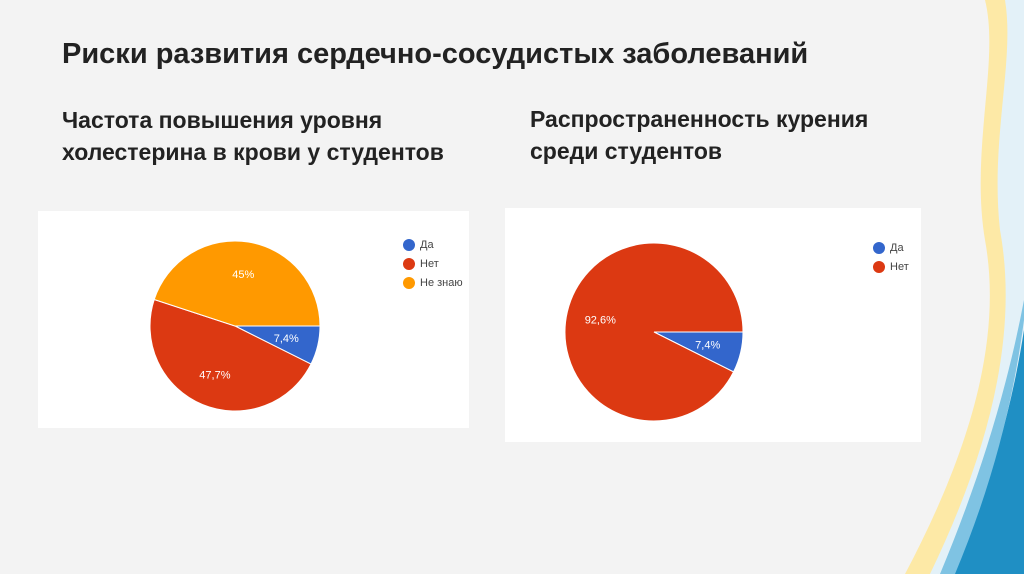 This screenshot has height=574, width=1024. I want to click on cholesterol-legend: Да Нет Не знаю, so click(433, 263).